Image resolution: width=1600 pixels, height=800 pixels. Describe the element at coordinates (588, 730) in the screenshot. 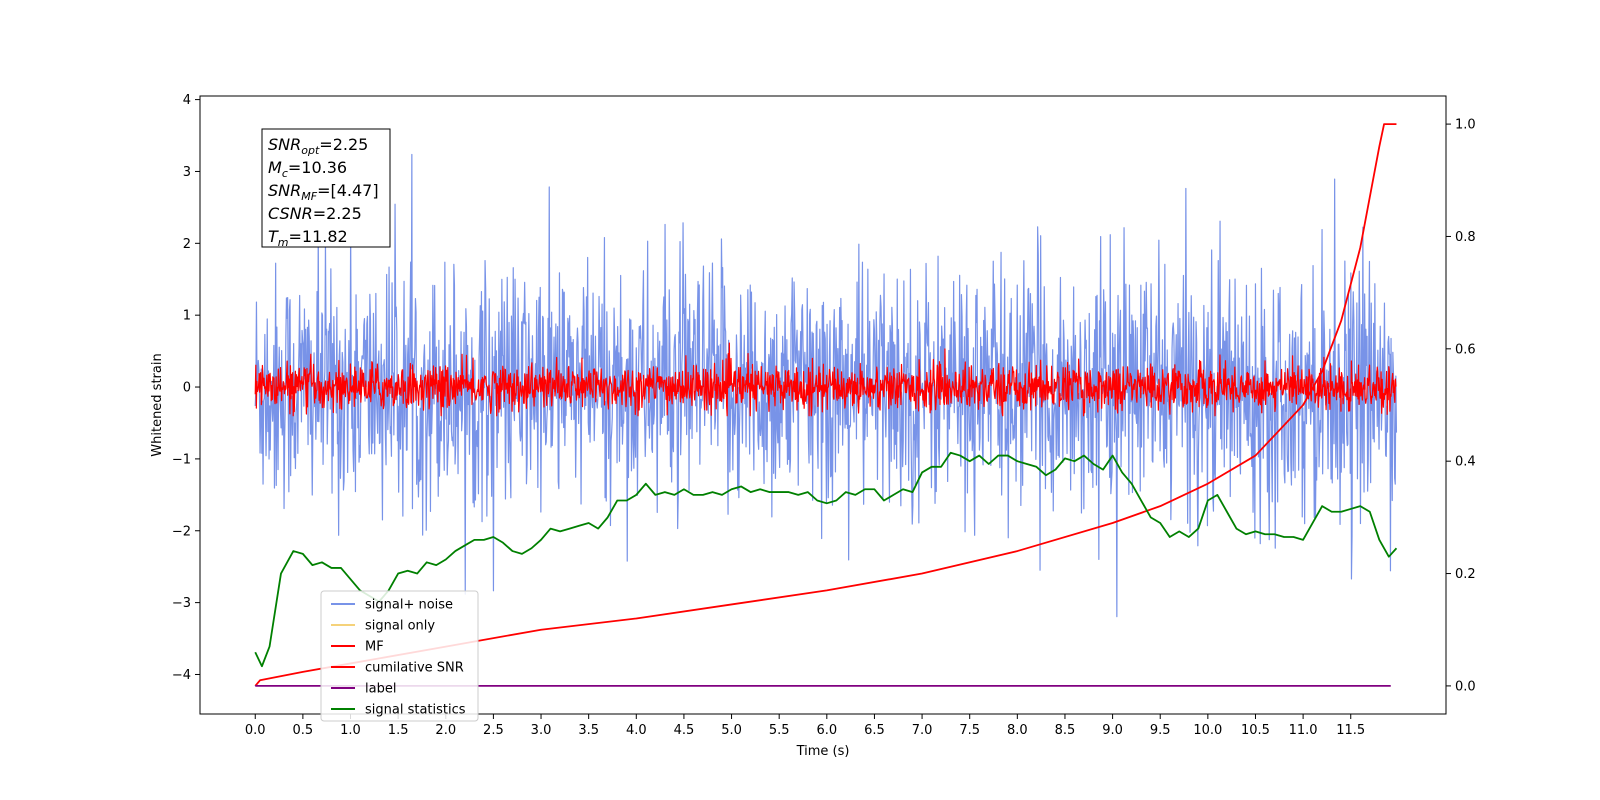

I see `x-tick-label: 3.5` at that location.